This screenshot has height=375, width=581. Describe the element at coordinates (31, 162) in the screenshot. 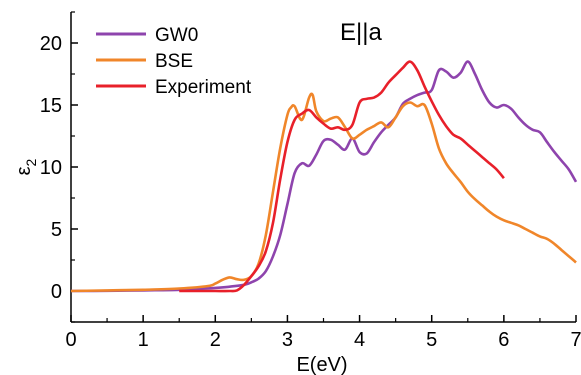

I see `y-axis-title-sub: 2` at that location.